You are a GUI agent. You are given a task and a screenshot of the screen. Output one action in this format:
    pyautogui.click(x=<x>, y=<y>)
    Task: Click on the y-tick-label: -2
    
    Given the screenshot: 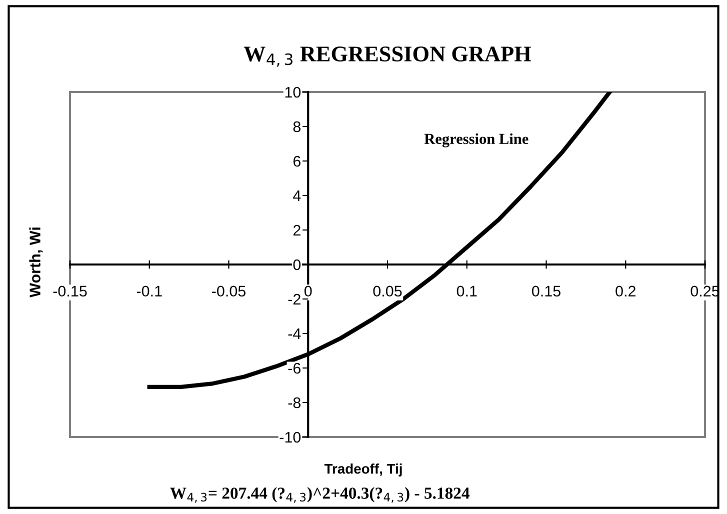 What is the action you would take?
    pyautogui.click(x=294, y=299)
    